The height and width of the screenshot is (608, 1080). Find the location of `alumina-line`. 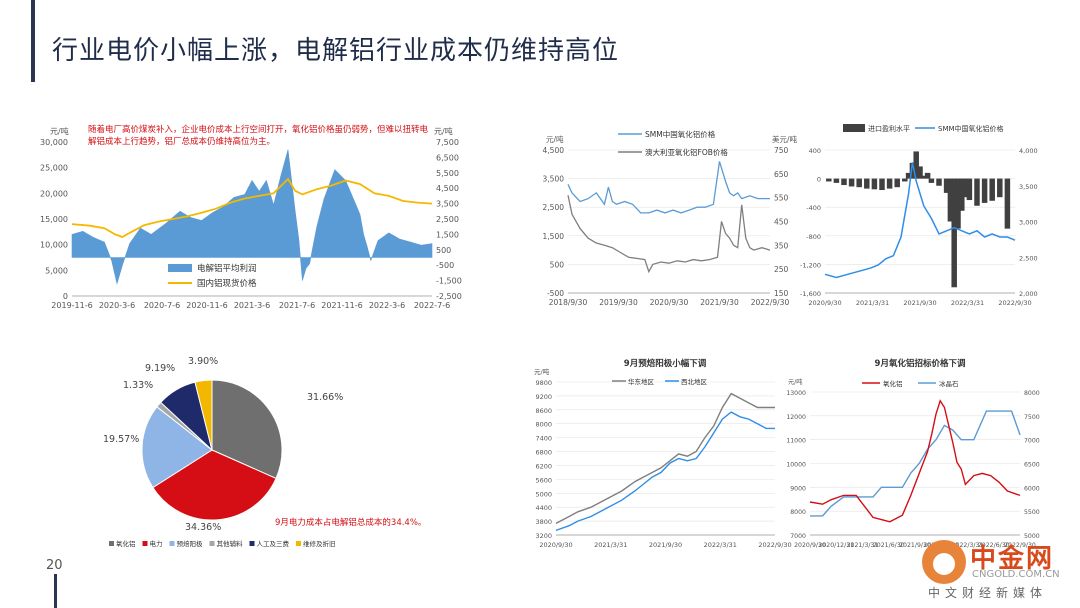

alumina-line is located at coordinates (915, 461).